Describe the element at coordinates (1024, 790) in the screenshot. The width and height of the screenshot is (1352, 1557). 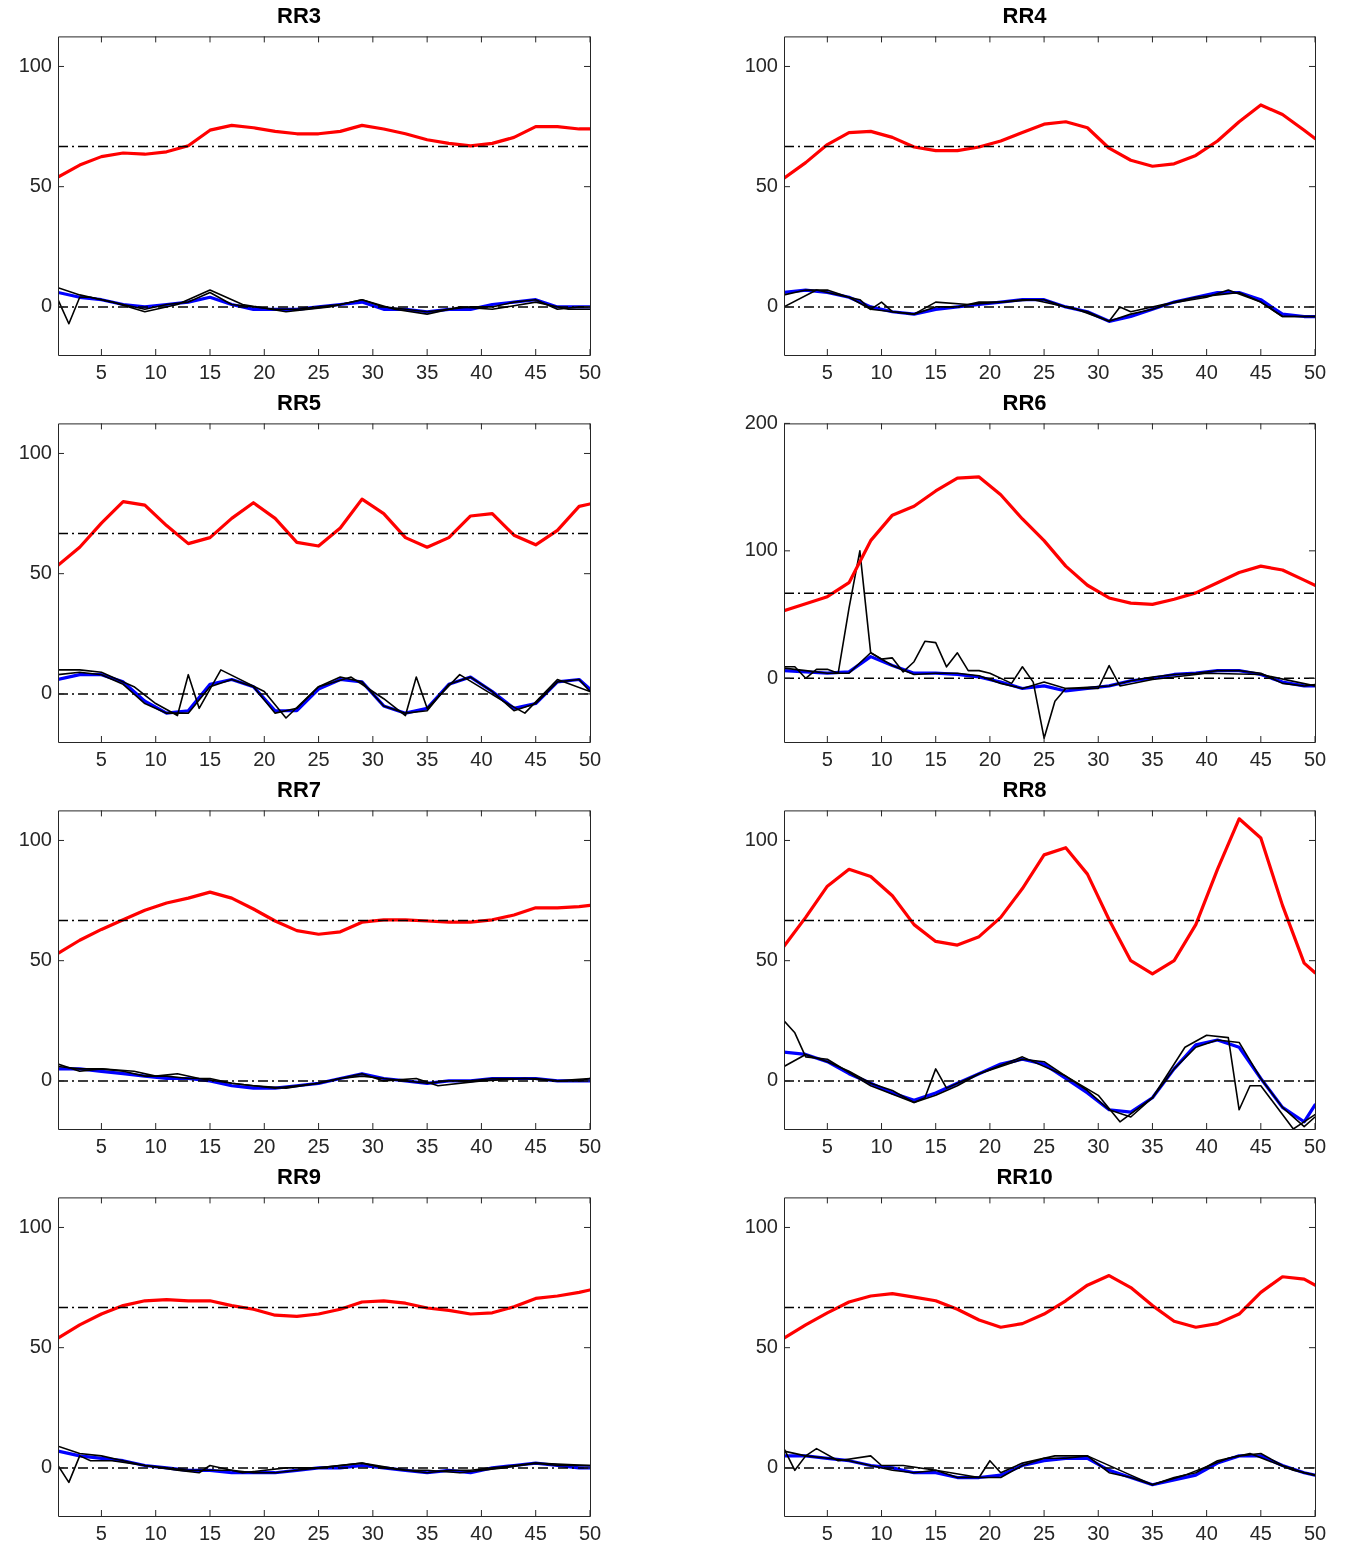
I see `chart-title: RR8` at that location.